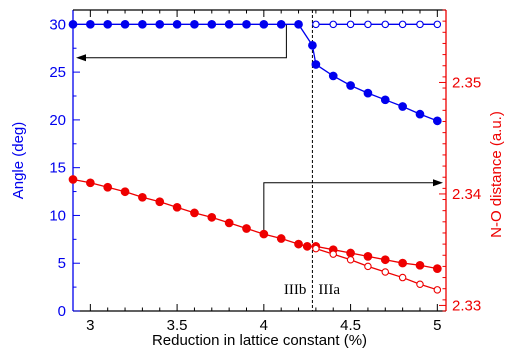 This screenshot has width=513, height=351. What do you see at coordinates (295, 290) in the screenshot?
I see `region-label-left: IIIb` at bounding box center [295, 290].